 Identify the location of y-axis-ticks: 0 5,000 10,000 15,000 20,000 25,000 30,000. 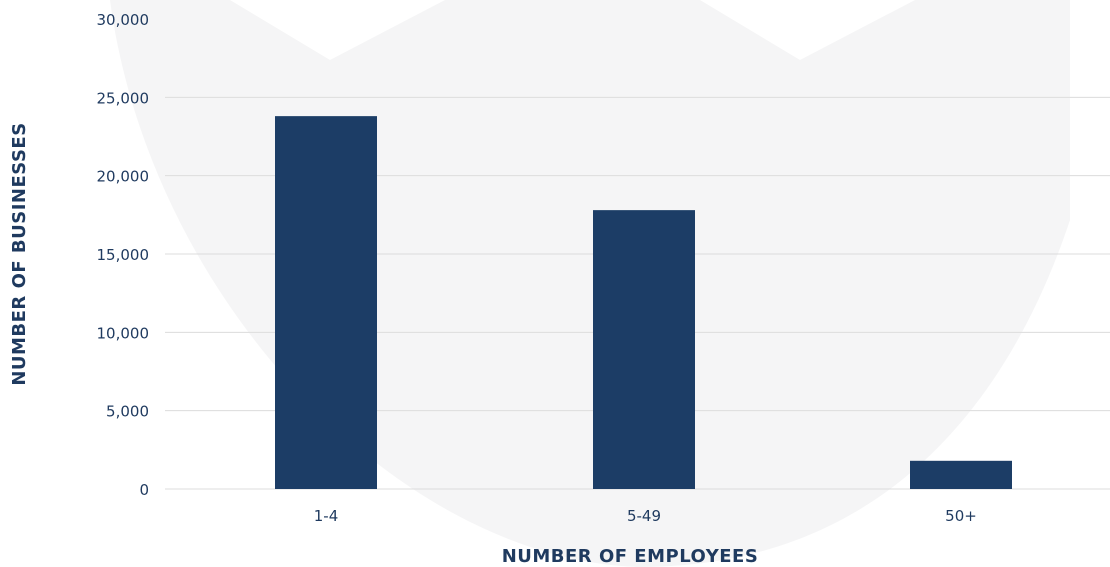
(123, 255).